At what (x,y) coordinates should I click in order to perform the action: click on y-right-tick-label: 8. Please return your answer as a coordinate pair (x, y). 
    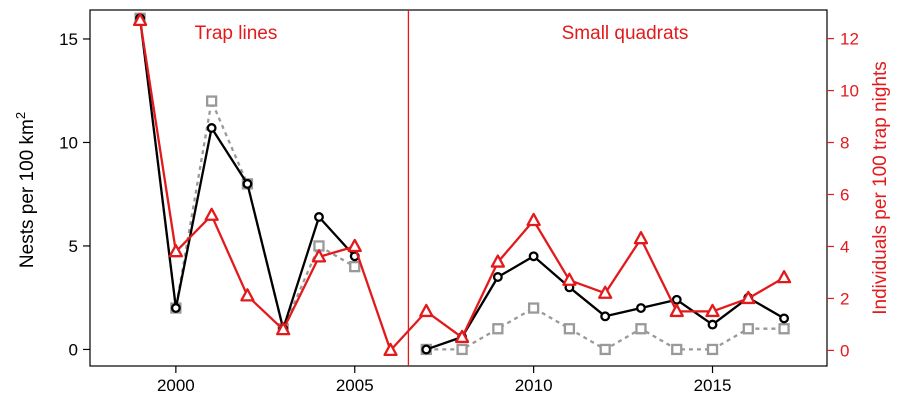
    Looking at the image, I should click on (844, 143).